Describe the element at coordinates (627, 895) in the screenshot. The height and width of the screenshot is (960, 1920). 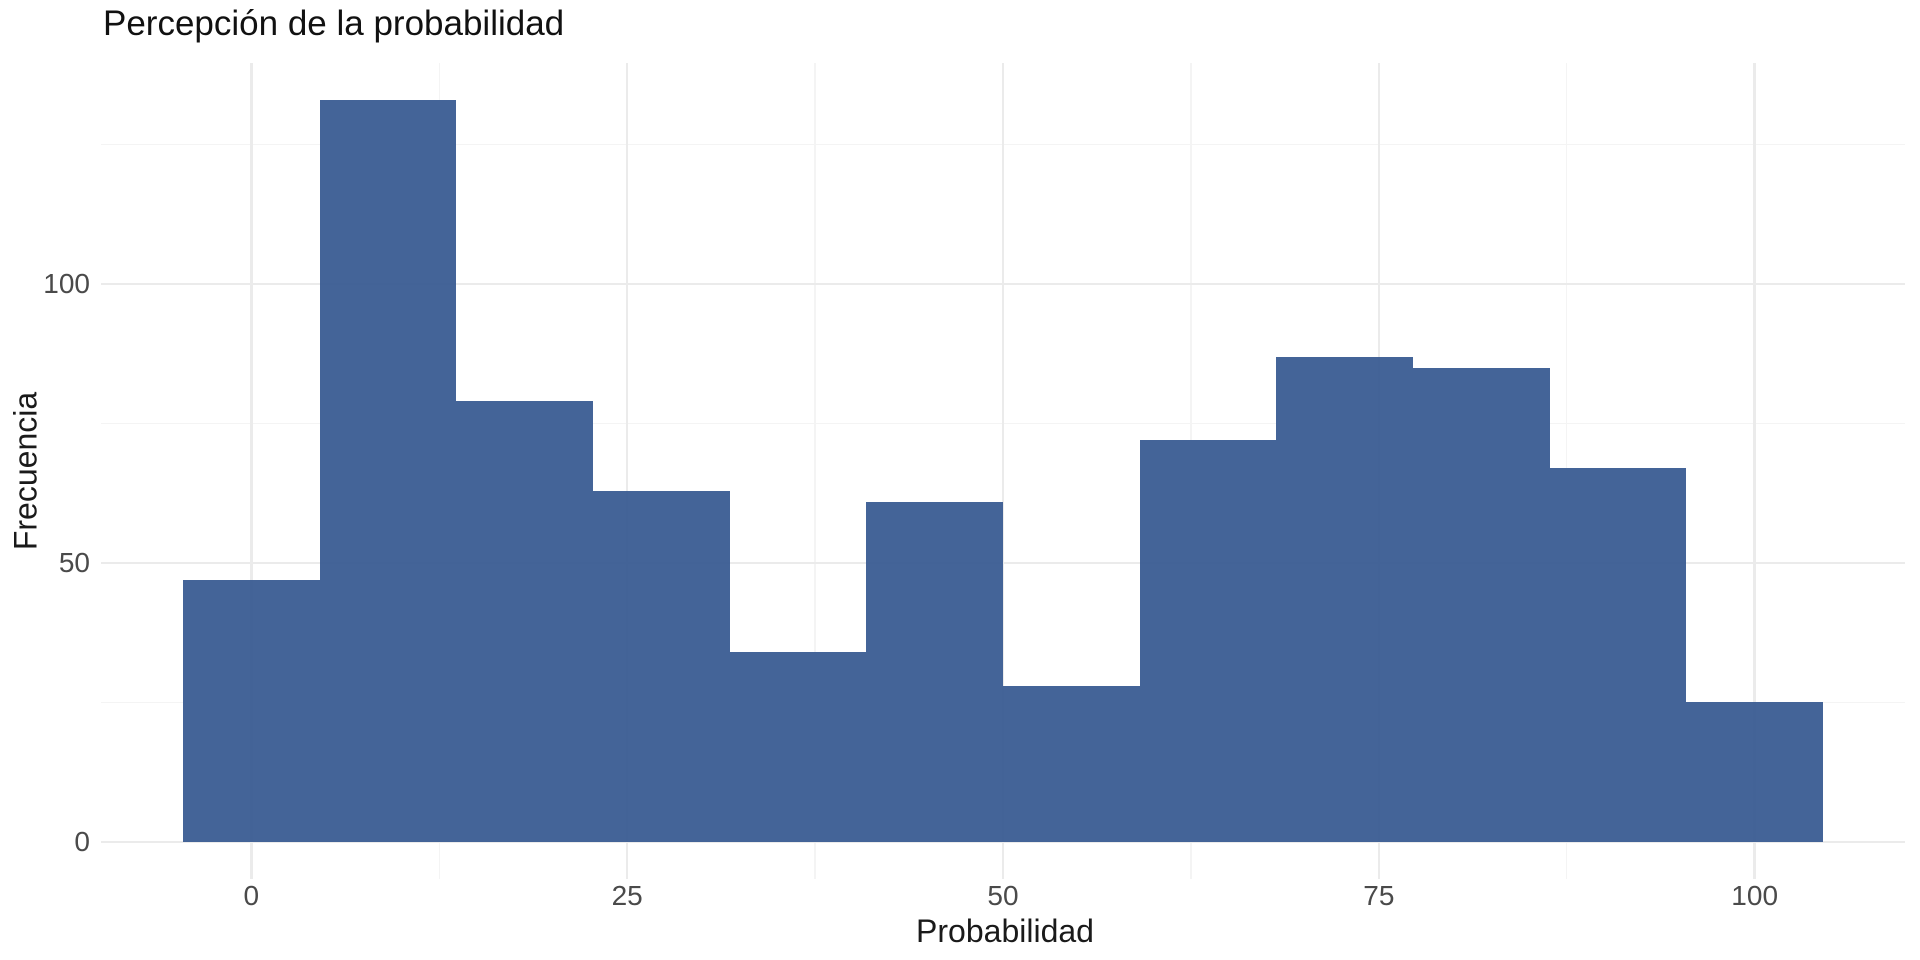
I see `x-tick-label-25: 25` at that location.